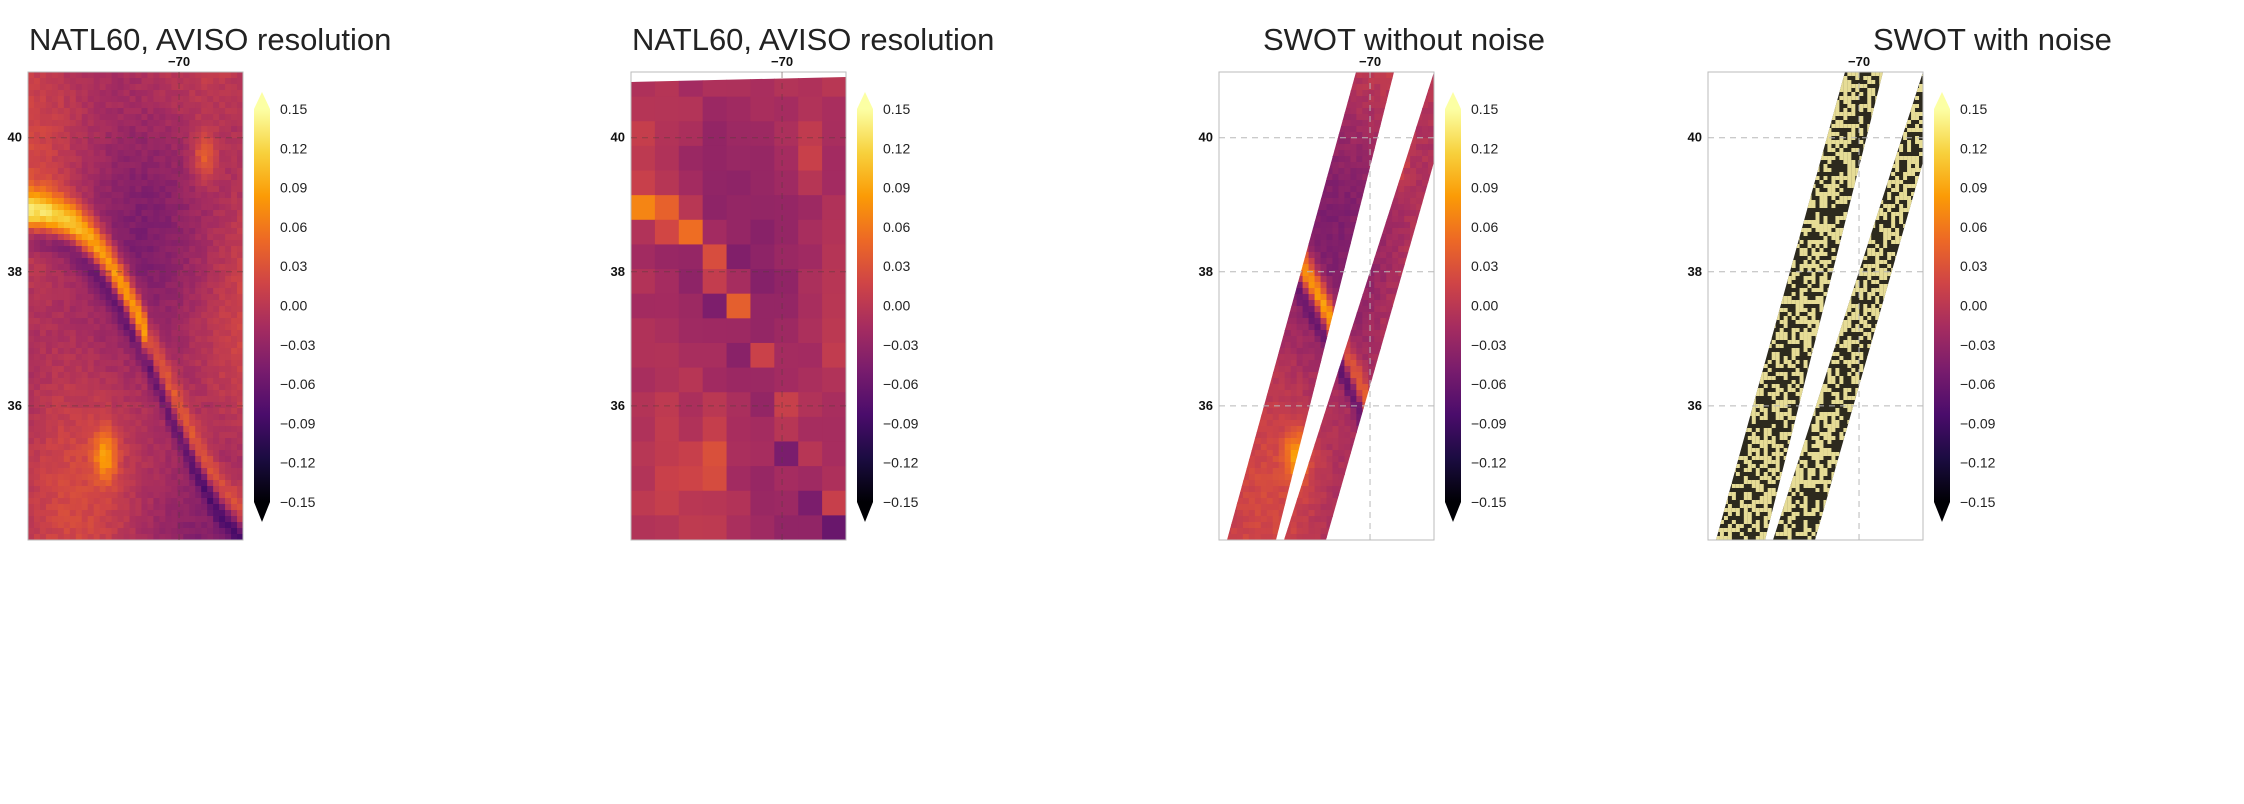 This screenshot has width=2244, height=804. Describe the element at coordinates (1992, 39) in the screenshot. I see `panel-title: SWOT with noise` at that location.